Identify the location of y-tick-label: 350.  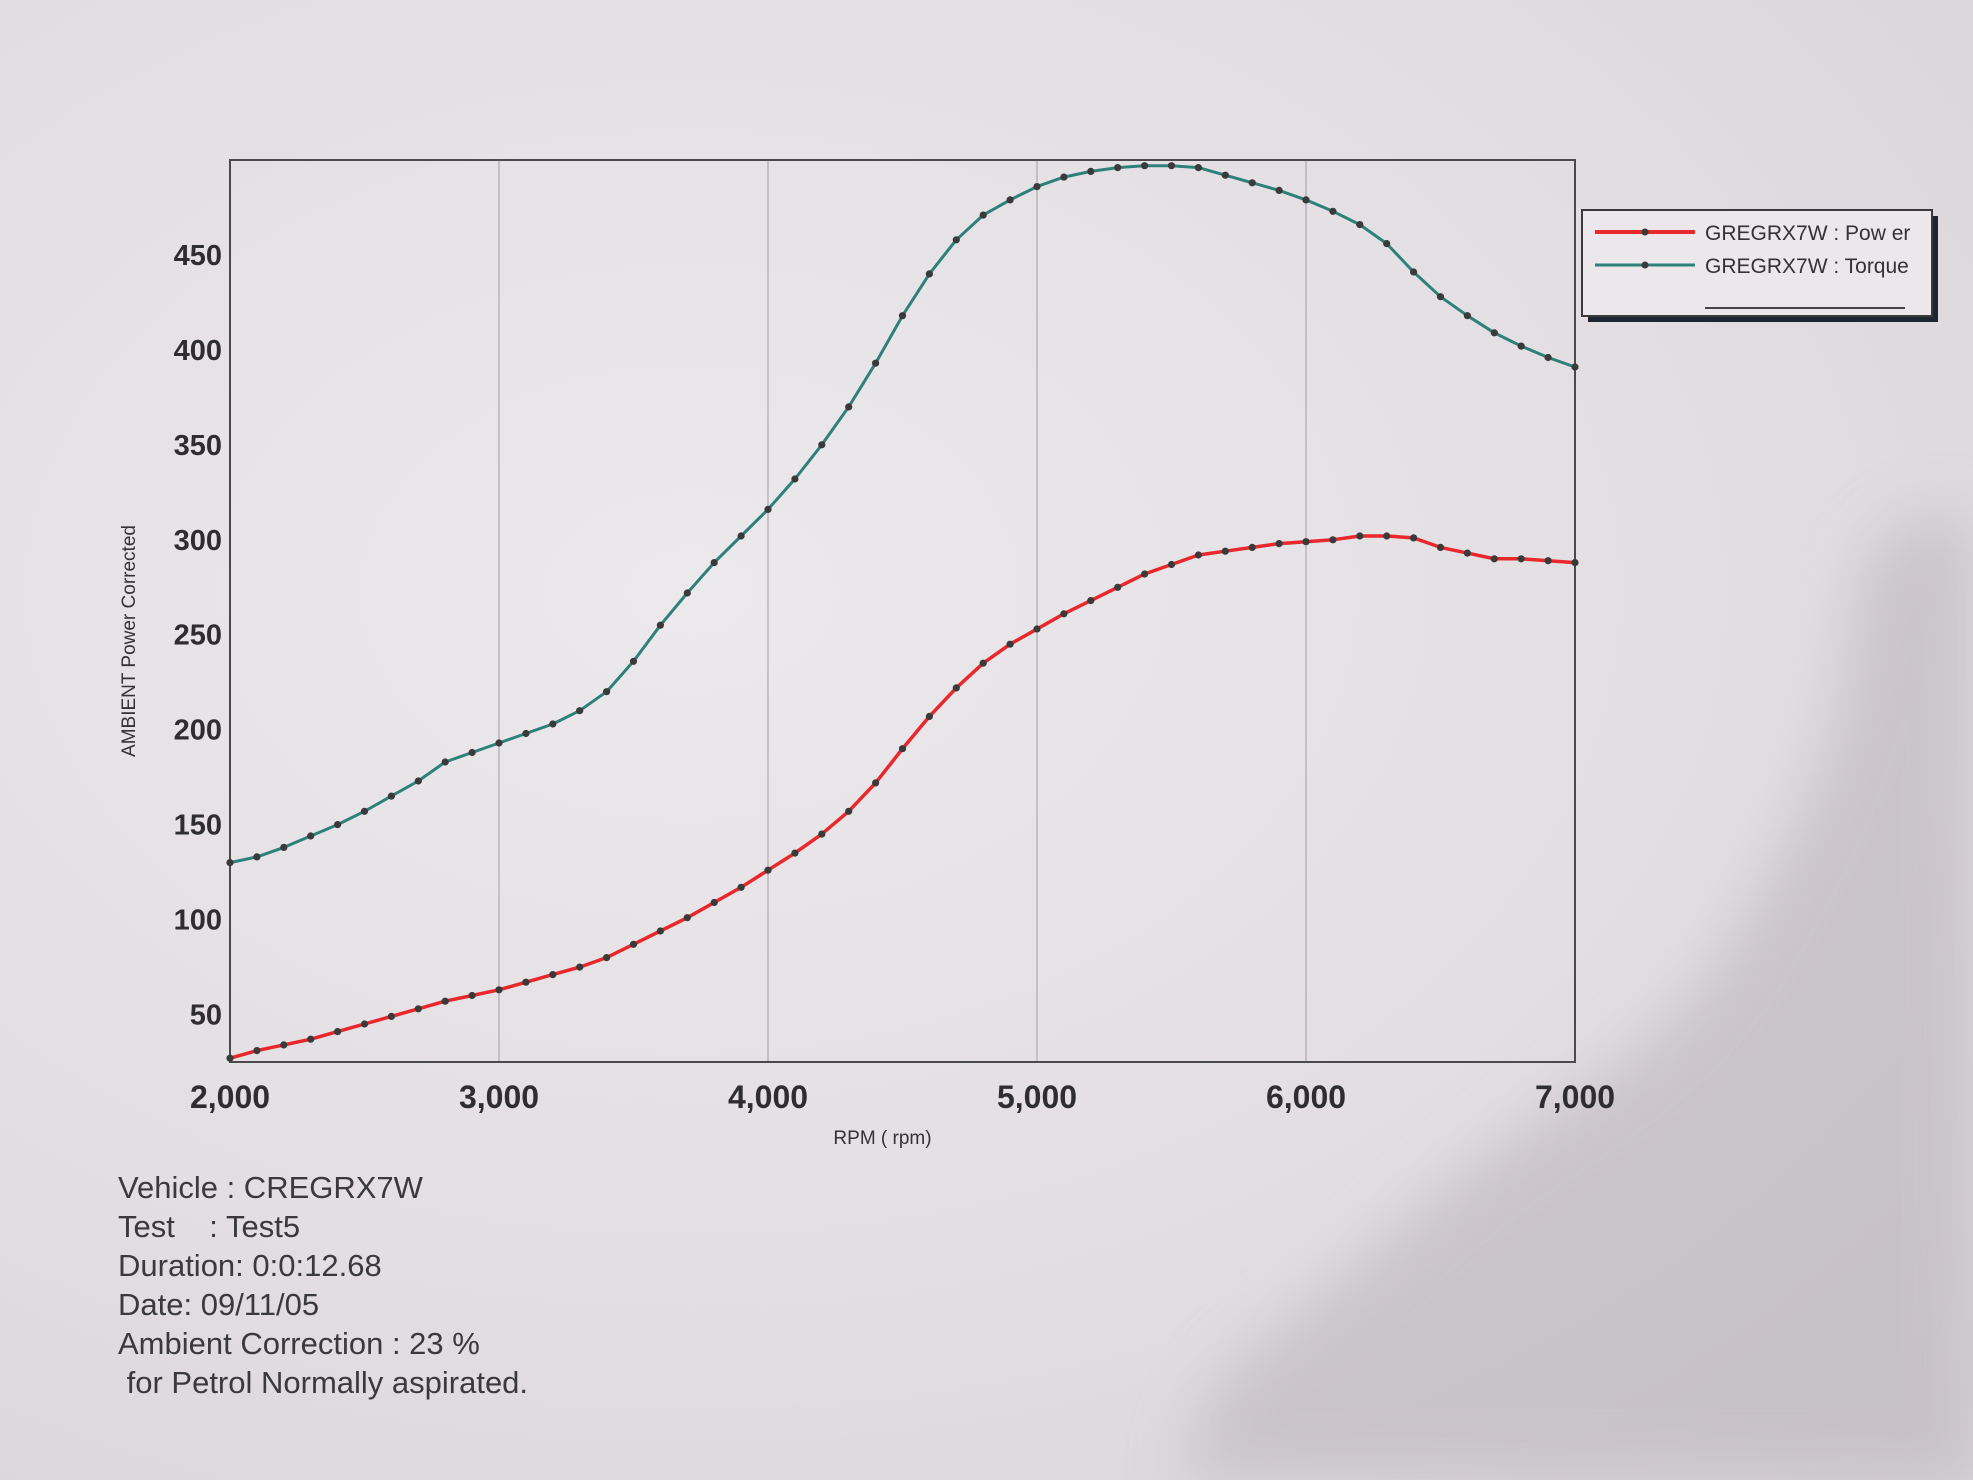
(198, 446).